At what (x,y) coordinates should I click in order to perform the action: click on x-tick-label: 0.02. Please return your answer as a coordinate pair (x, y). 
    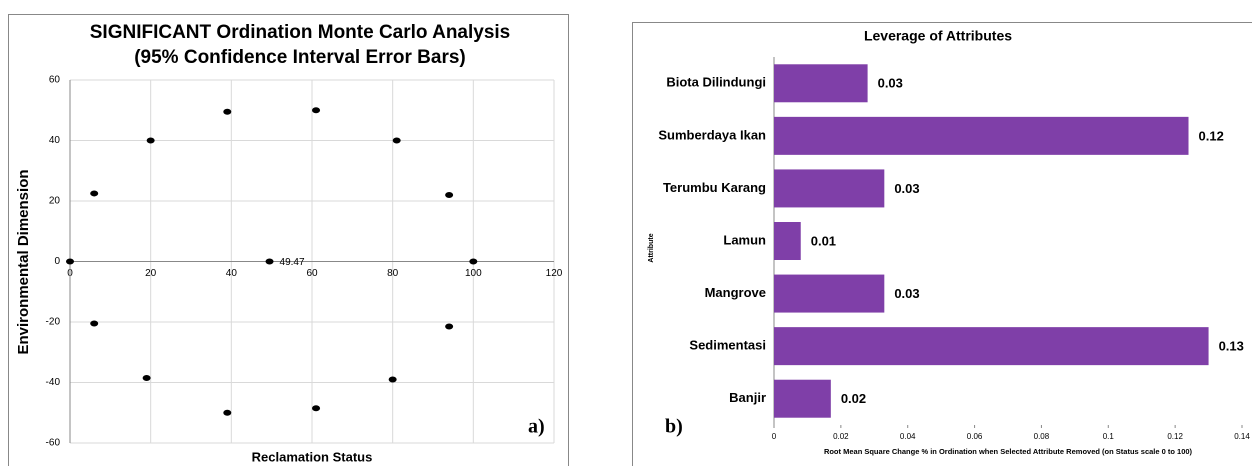
    Looking at the image, I should click on (841, 436).